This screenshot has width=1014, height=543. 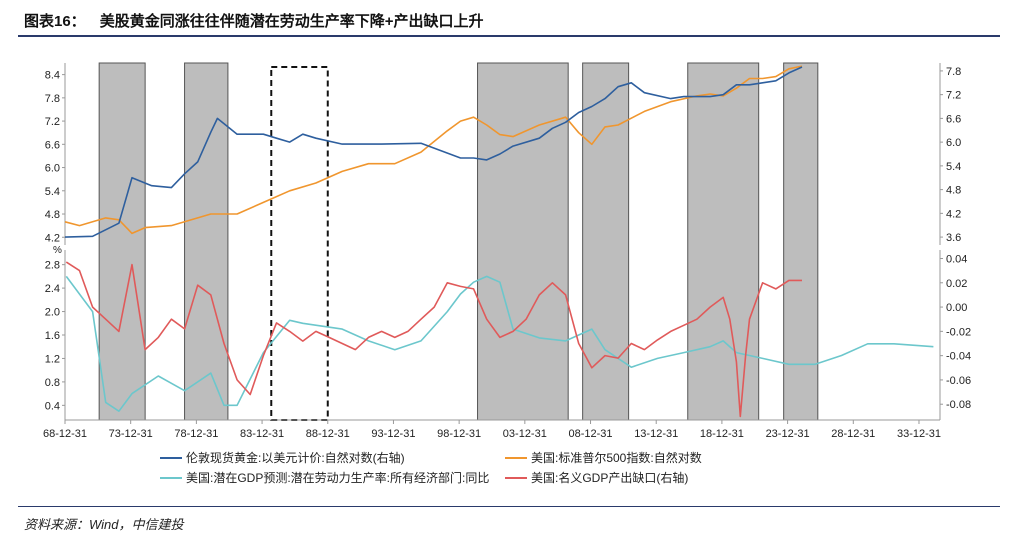 What do you see at coordinates (52, 313) in the screenshot?
I see `bottom-left-y-tick-label-4: 2.0` at bounding box center [52, 313].